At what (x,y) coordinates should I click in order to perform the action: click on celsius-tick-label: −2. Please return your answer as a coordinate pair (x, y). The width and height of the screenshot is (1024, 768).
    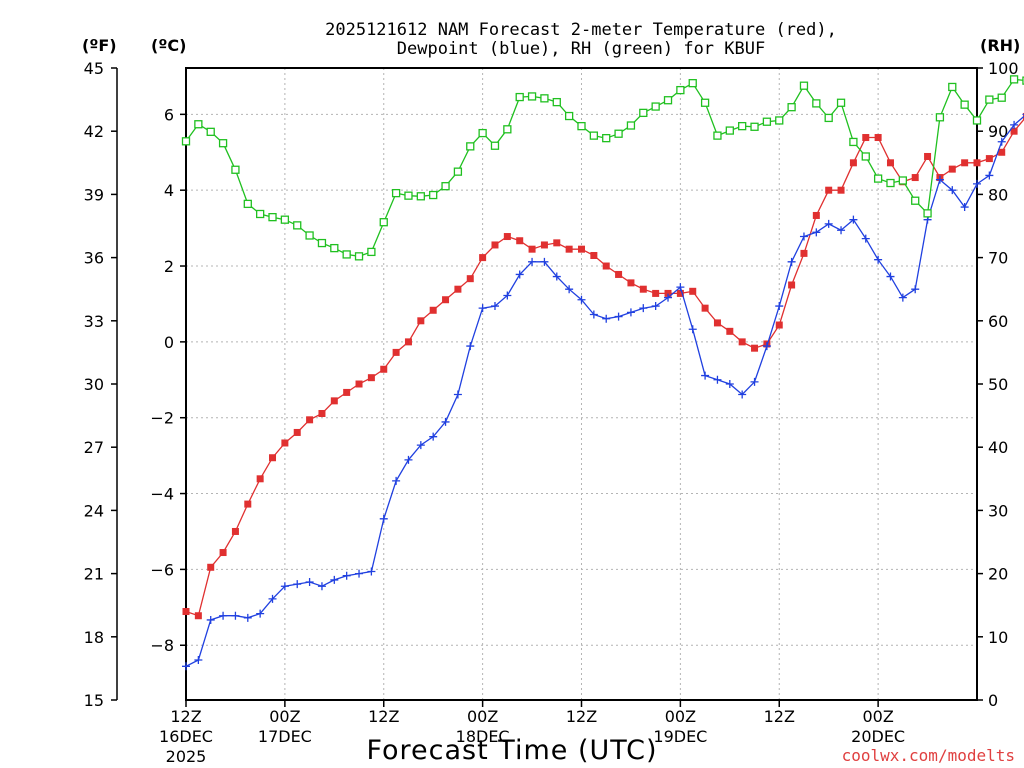
    Looking at the image, I should click on (162, 418).